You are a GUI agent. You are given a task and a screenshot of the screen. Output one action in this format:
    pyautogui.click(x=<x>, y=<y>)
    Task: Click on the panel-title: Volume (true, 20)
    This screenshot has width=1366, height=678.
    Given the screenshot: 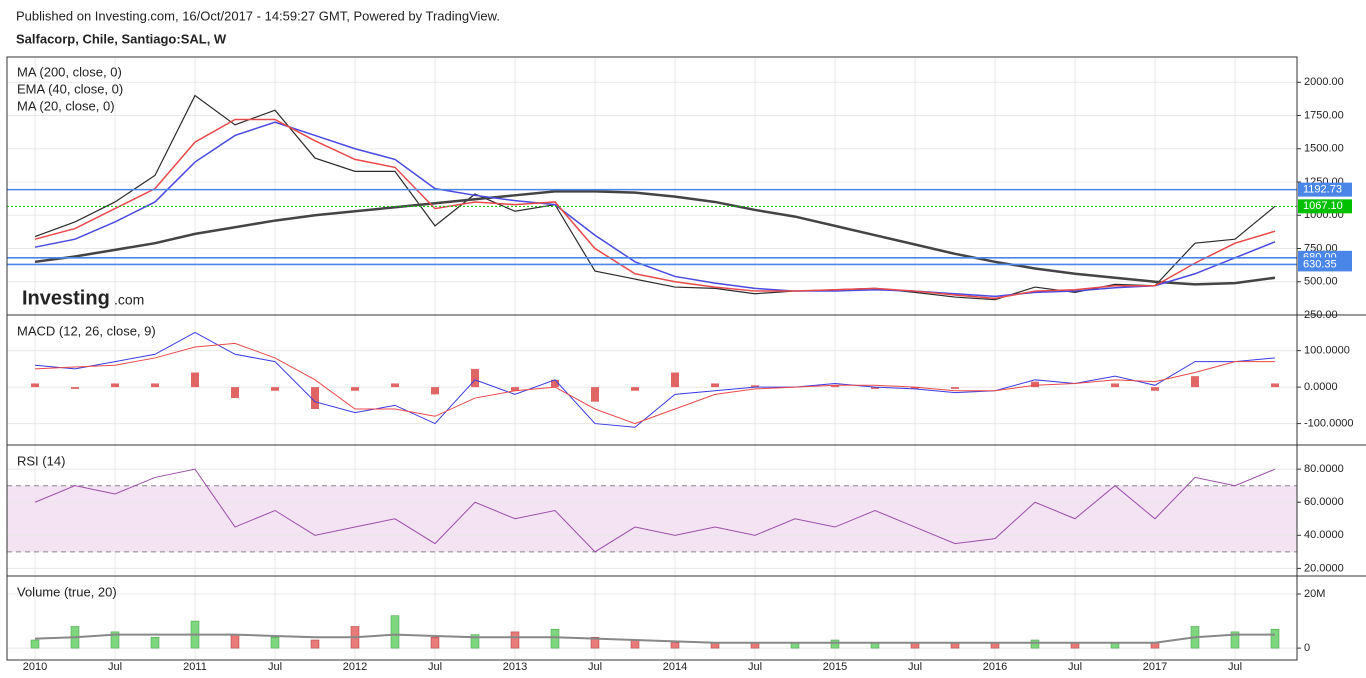 What is the action you would take?
    pyautogui.click(x=67, y=591)
    